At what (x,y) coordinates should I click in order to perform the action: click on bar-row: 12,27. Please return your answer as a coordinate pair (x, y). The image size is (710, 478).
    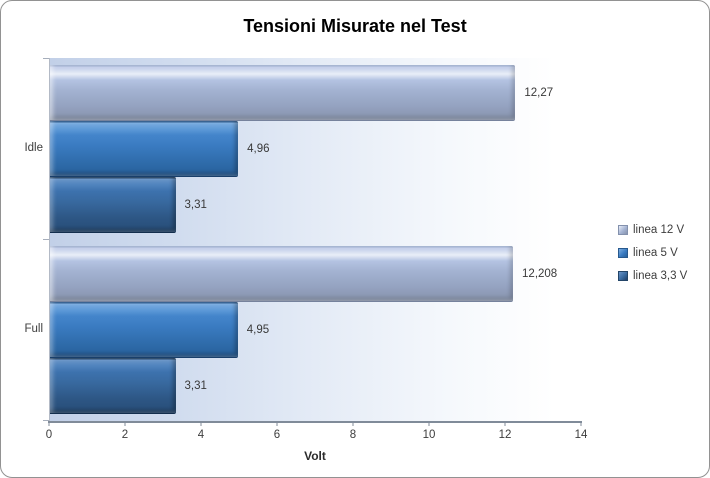
    Looking at the image, I should click on (315, 92).